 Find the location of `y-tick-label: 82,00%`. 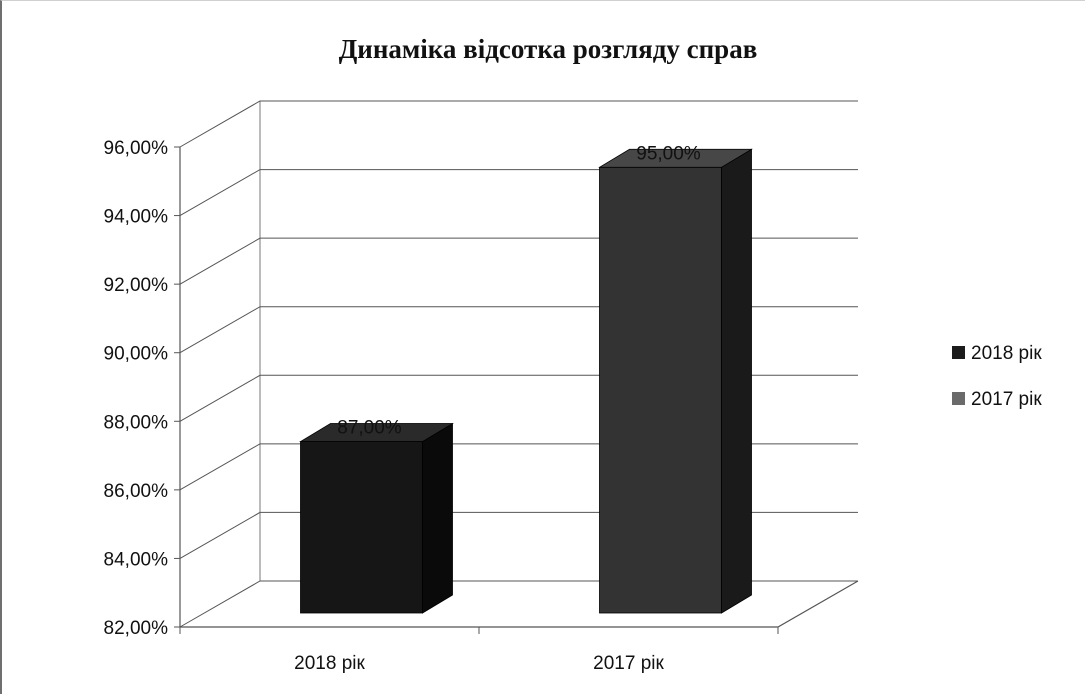

y-tick-label: 82,00% is located at coordinates (136, 628).